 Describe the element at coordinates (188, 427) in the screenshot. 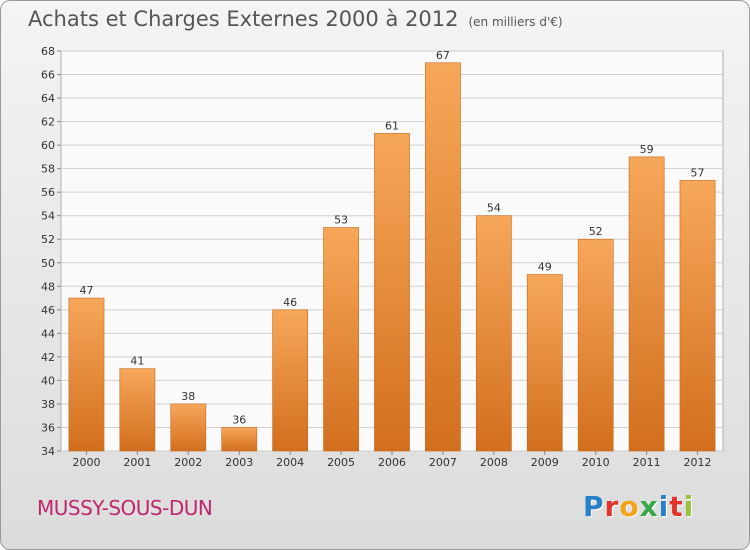

I see `bar-2002` at that location.